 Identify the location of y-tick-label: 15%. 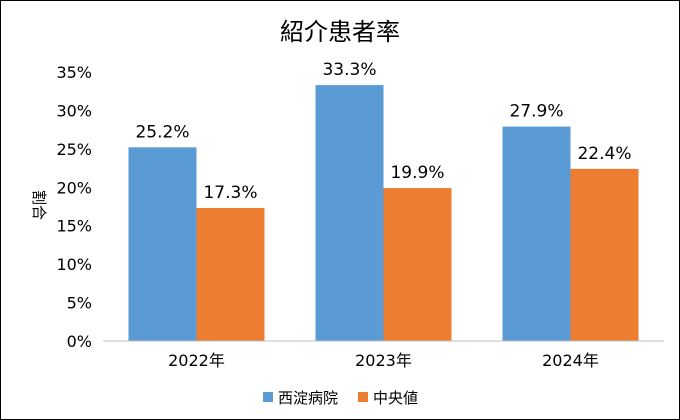
(74, 226).